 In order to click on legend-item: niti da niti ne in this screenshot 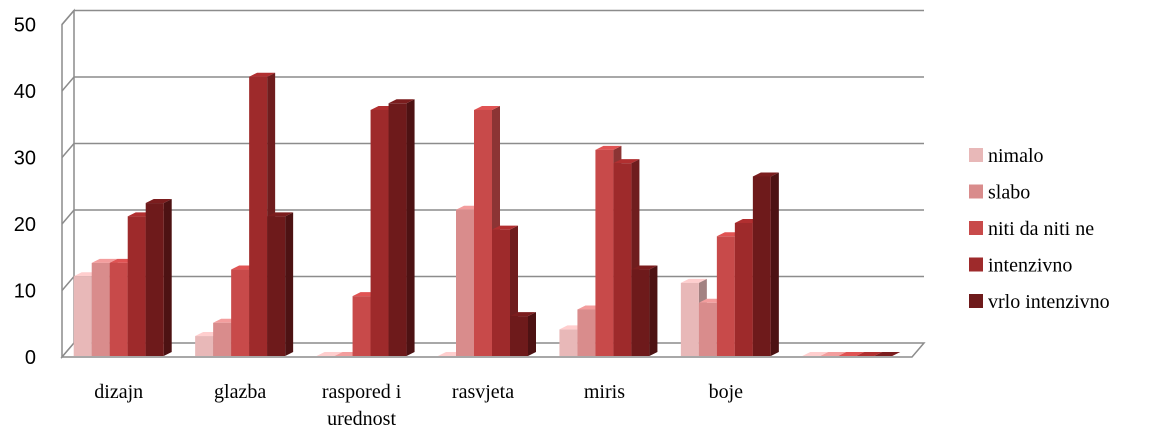, I will do `click(1031, 229)`.